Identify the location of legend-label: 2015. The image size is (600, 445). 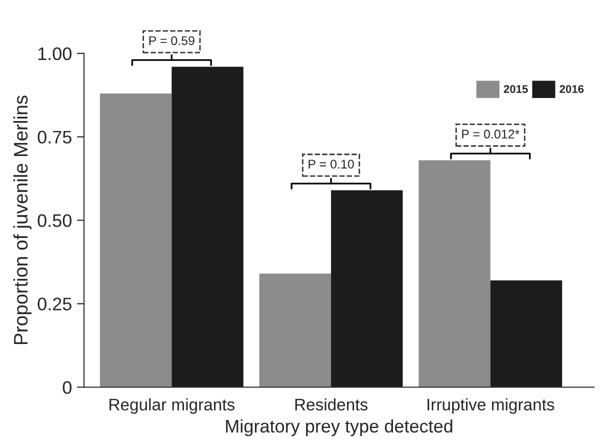
(516, 89).